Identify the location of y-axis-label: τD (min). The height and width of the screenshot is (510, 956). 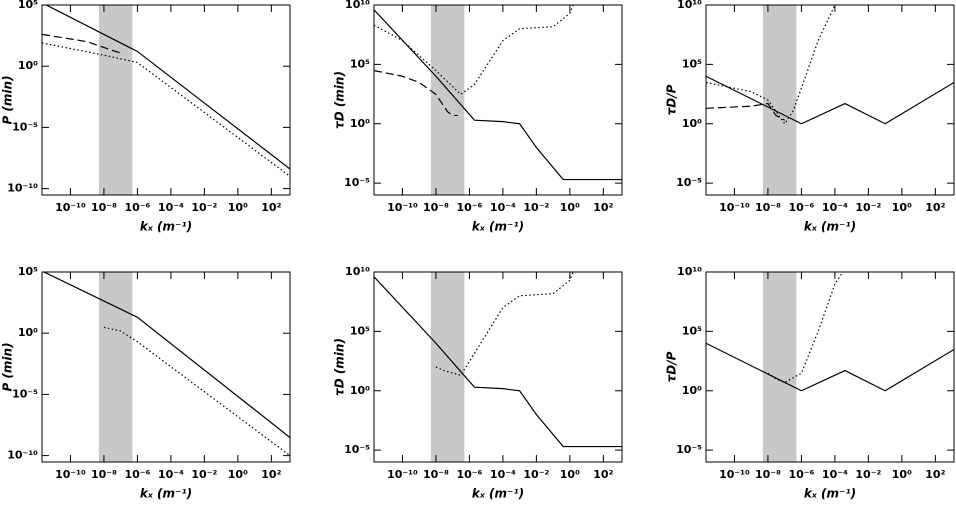
(340, 100).